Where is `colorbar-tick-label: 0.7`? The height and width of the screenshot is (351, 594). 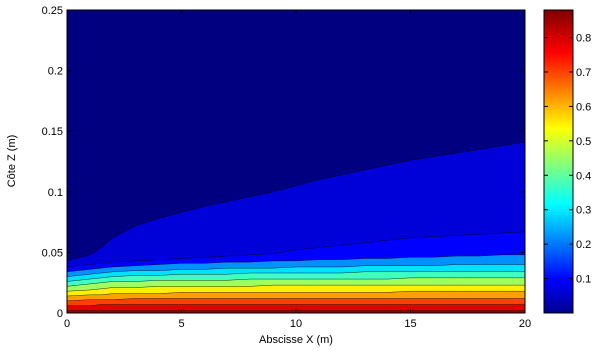
colorbar-tick-label: 0.7 is located at coordinates (583, 73).